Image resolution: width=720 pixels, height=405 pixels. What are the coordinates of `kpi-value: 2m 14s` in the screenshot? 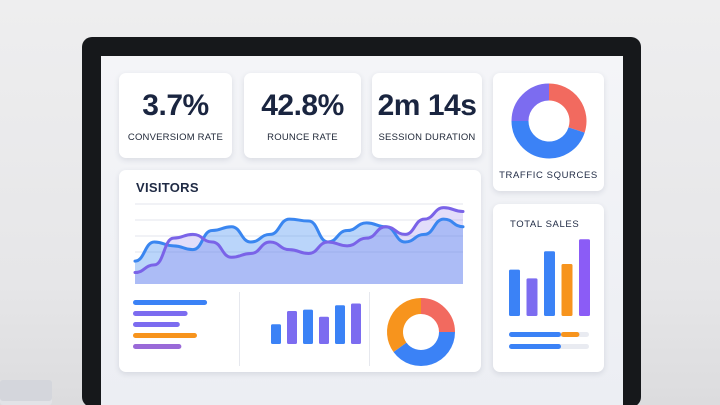 It's located at (427, 105).